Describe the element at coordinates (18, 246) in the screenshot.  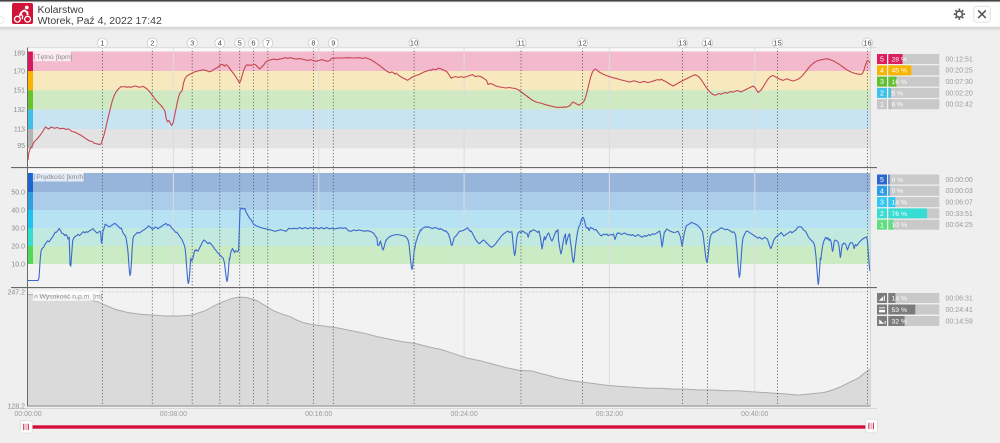
I see `svg-text: 20.0` at that location.